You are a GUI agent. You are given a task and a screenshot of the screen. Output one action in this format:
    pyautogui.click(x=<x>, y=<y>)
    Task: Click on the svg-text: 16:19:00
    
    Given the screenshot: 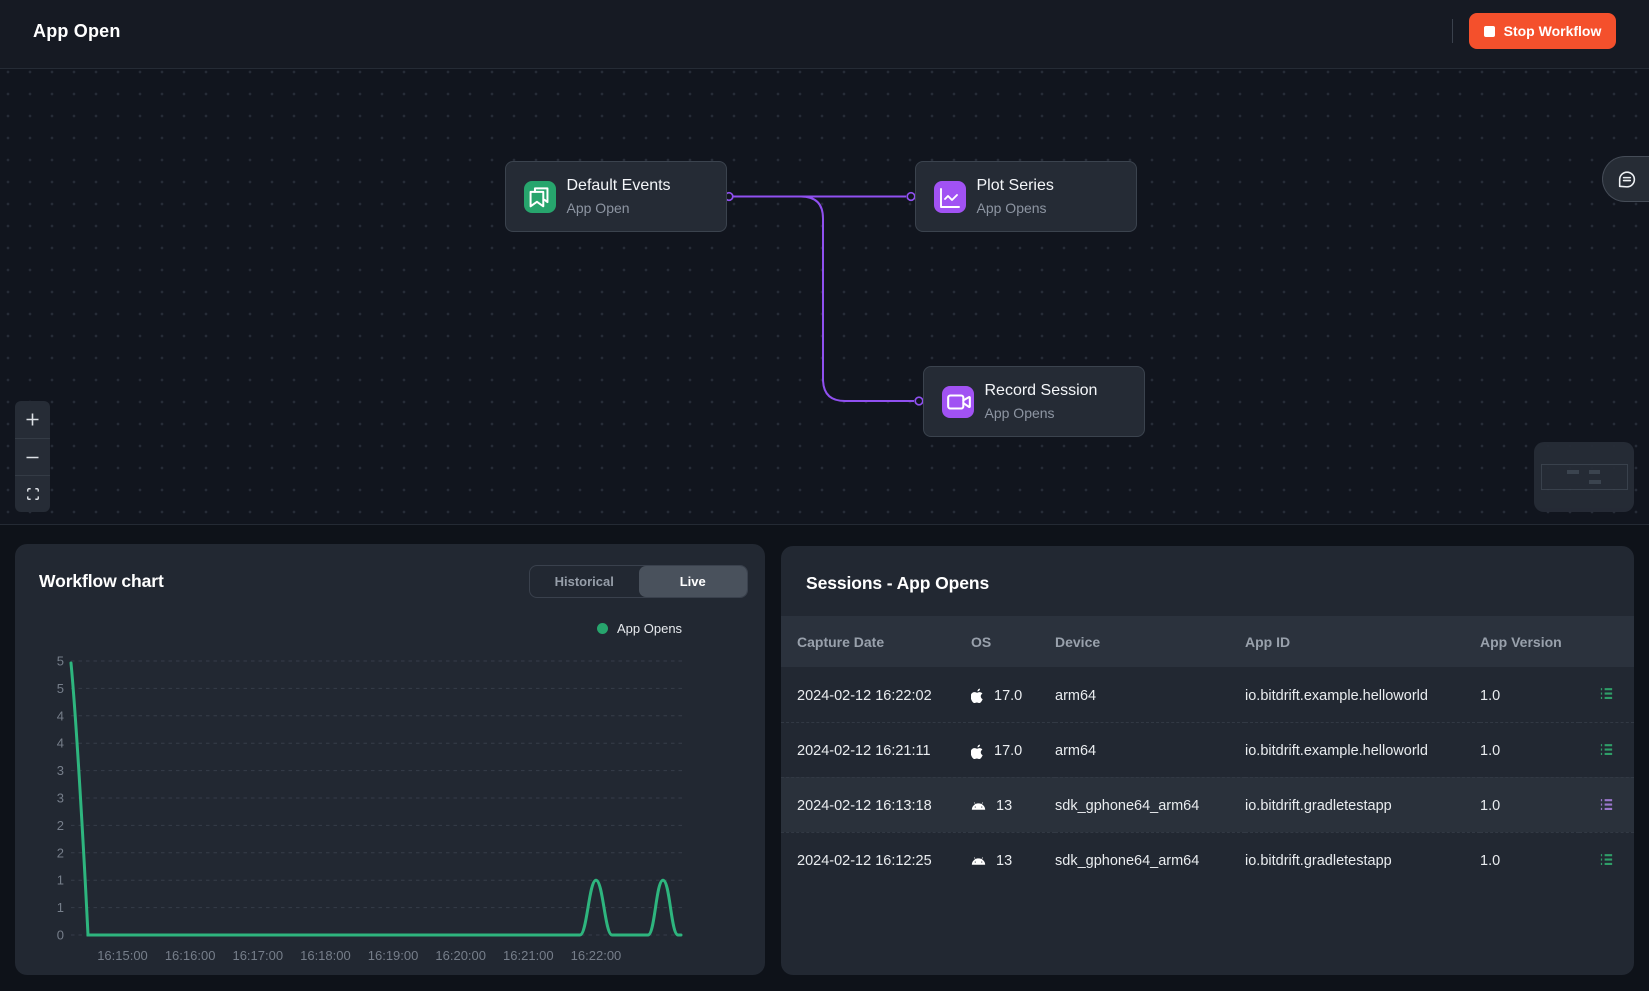 What is the action you would take?
    pyautogui.click(x=393, y=955)
    